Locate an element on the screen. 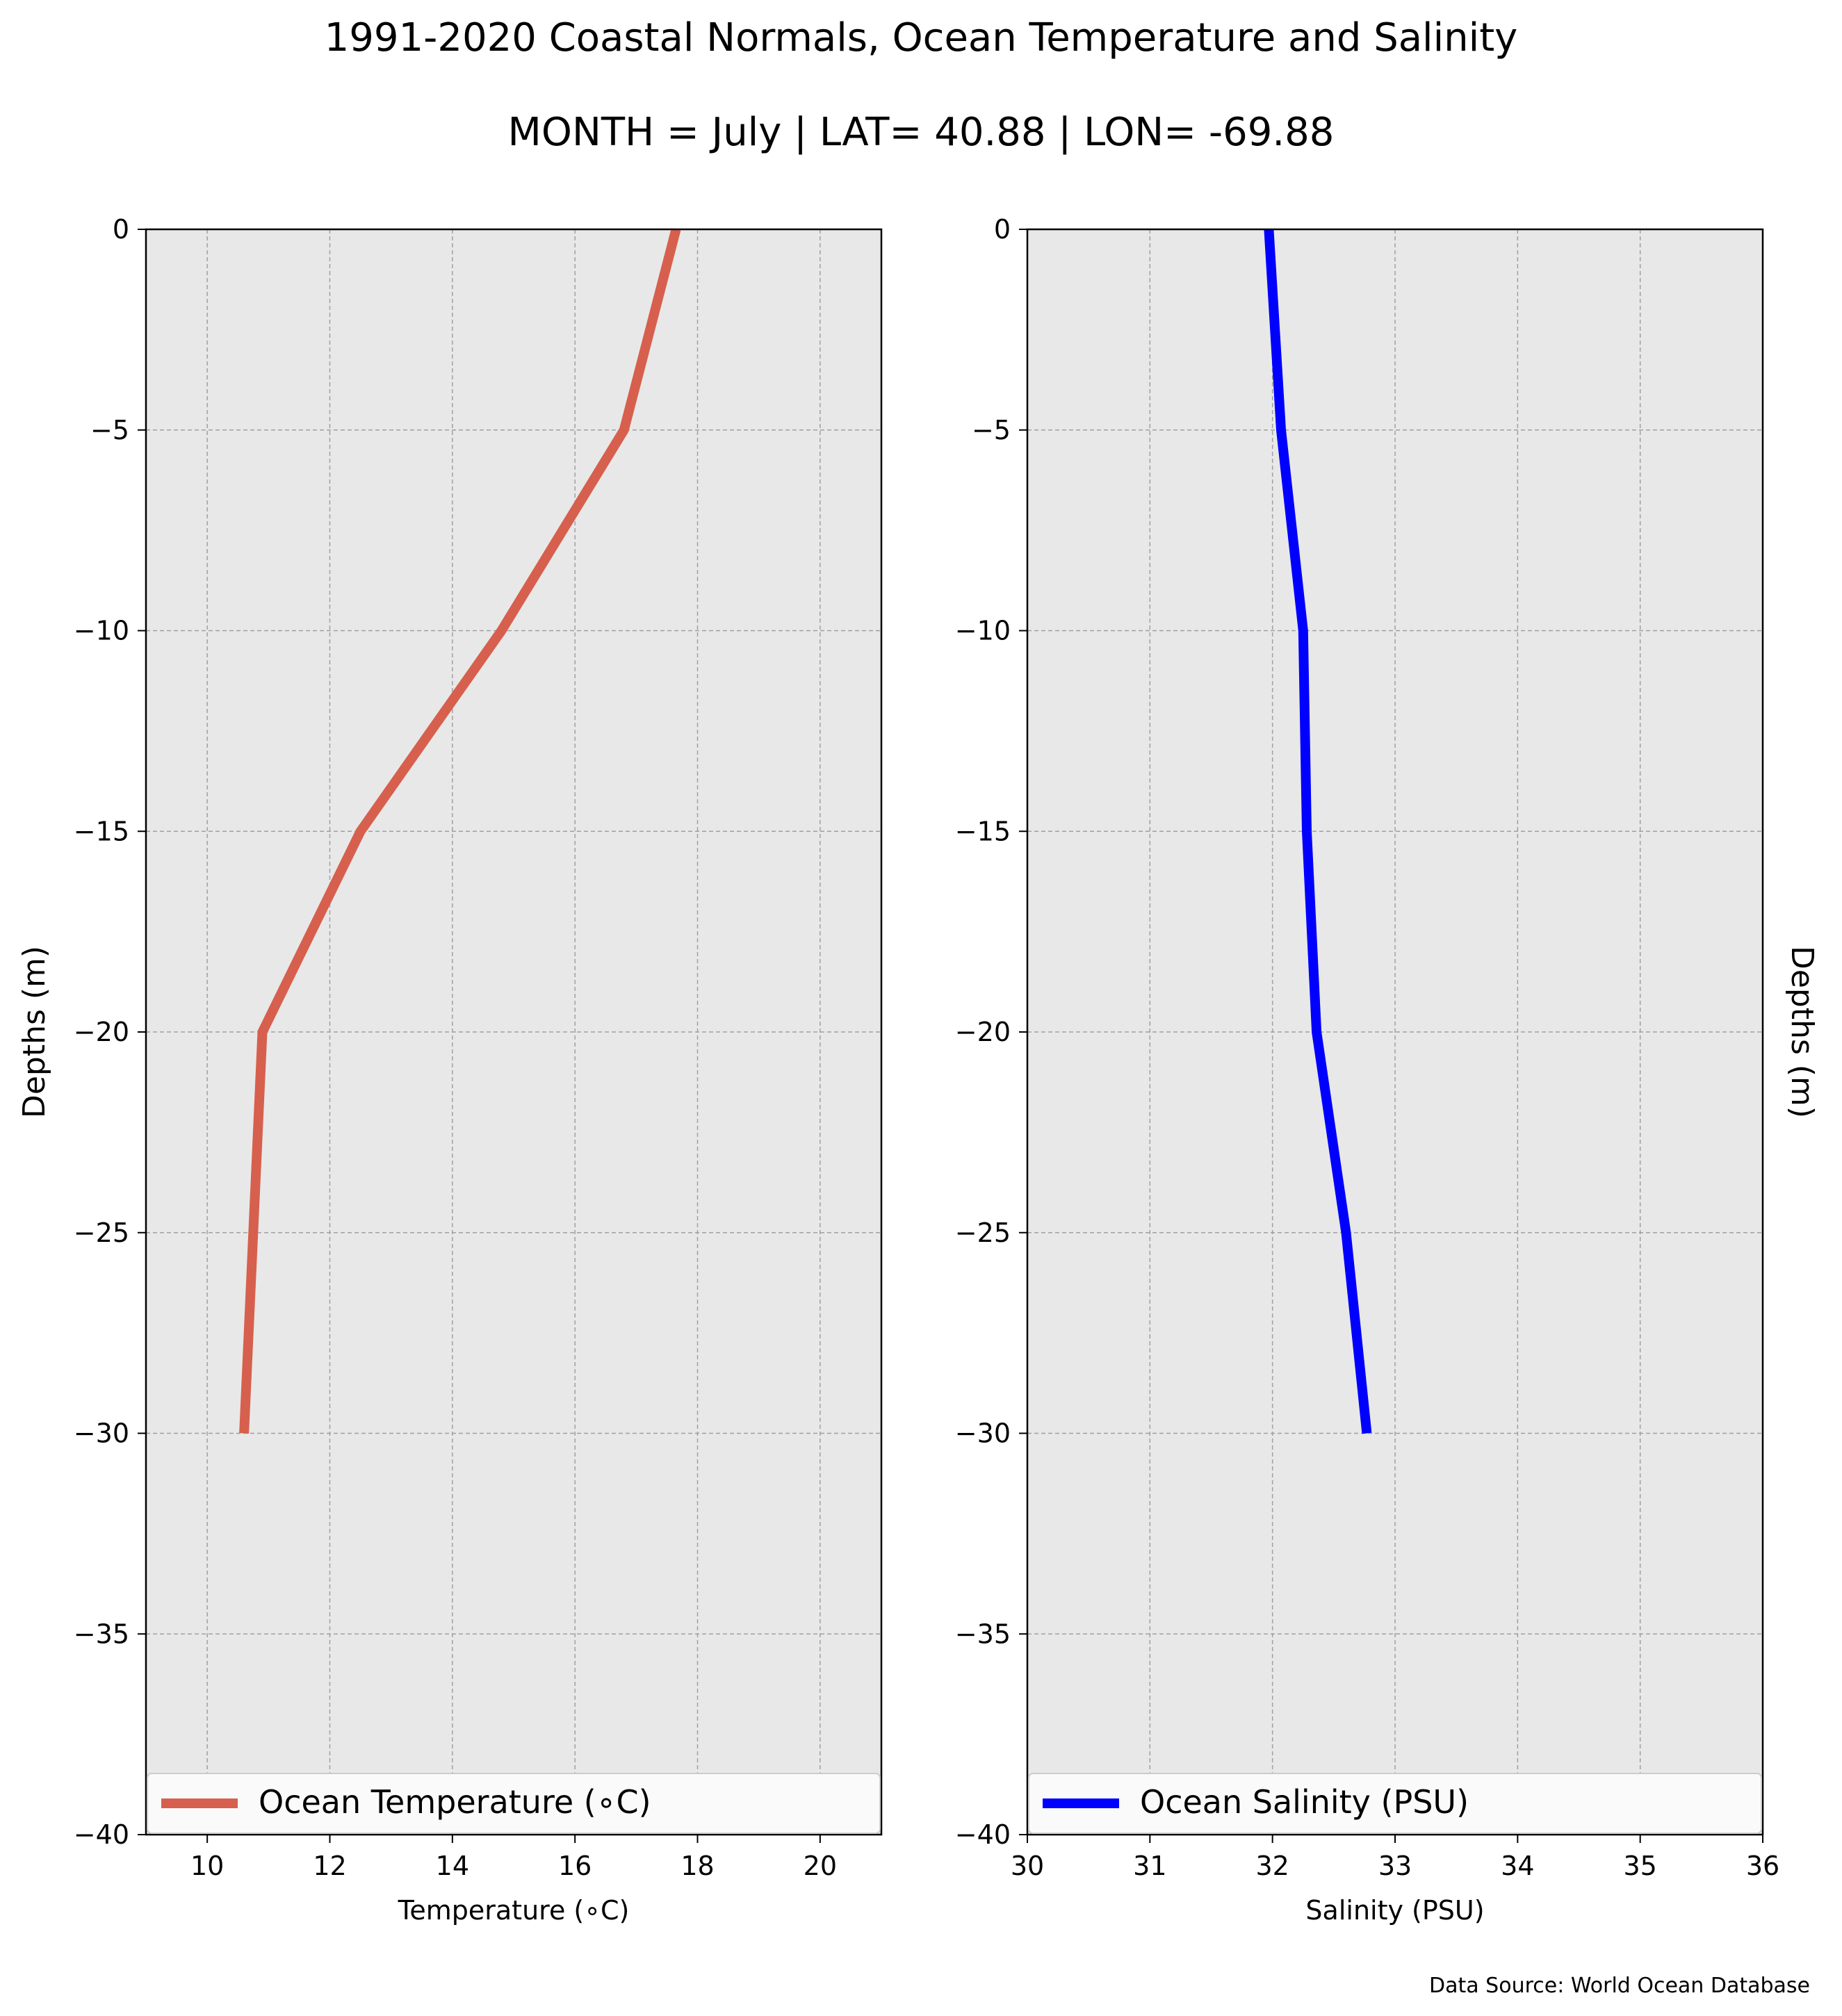 The image size is (1842, 2016). x-tick-label: 33 is located at coordinates (1395, 1866).